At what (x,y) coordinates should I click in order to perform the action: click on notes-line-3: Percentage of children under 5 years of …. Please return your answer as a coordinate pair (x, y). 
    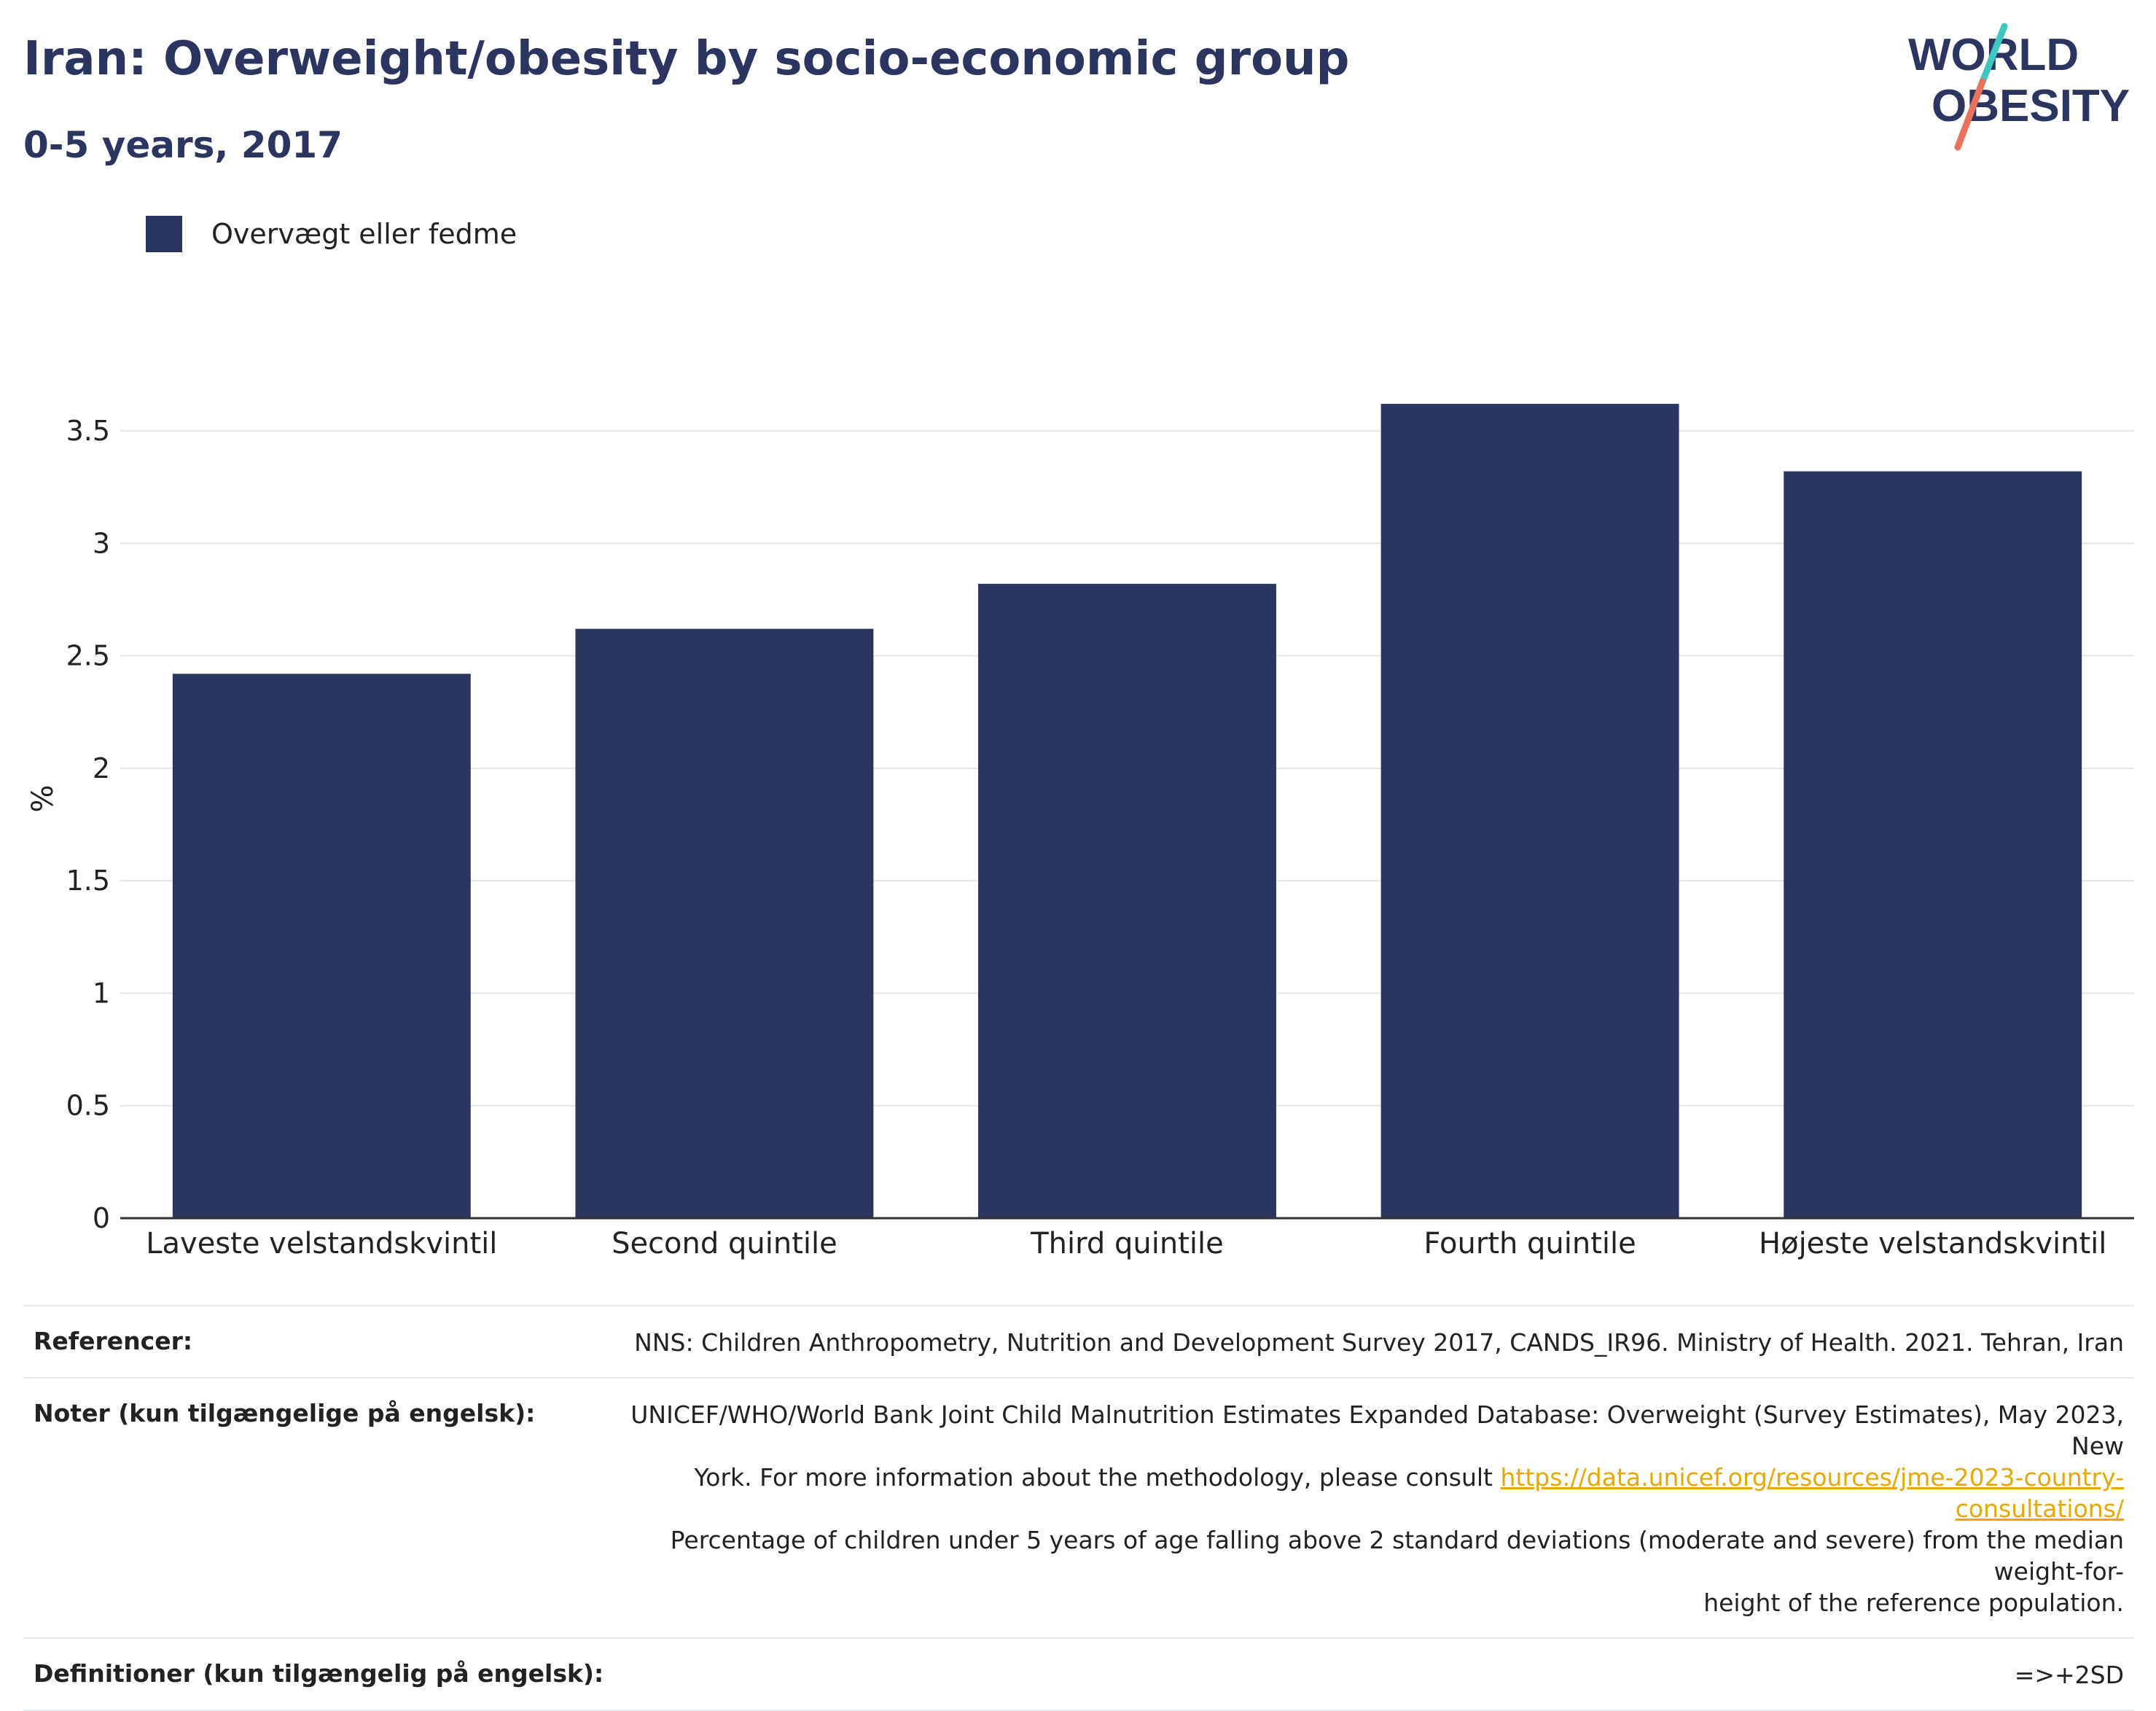
    Looking at the image, I should click on (1397, 1556).